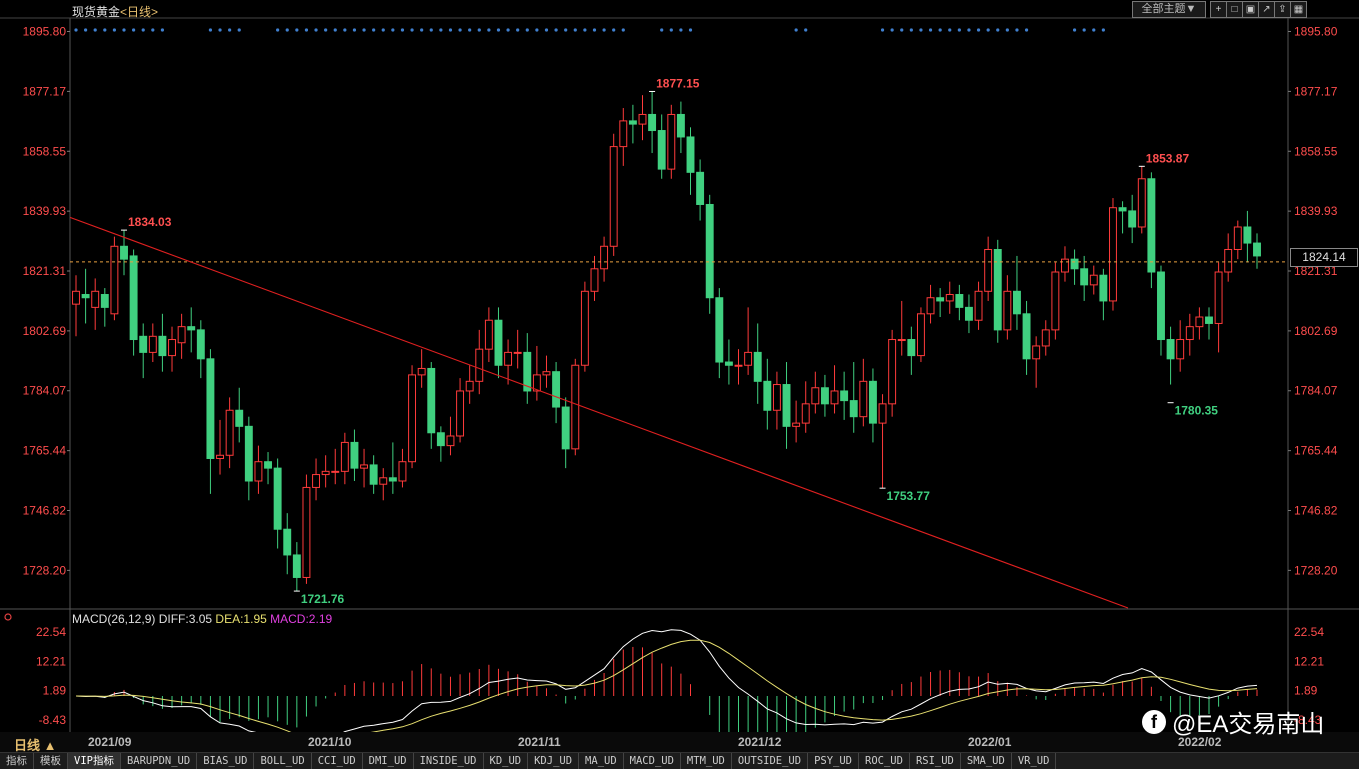 Image resolution: width=1359 pixels, height=769 pixels. I want to click on date-label: 2021/09, so click(110, 742).